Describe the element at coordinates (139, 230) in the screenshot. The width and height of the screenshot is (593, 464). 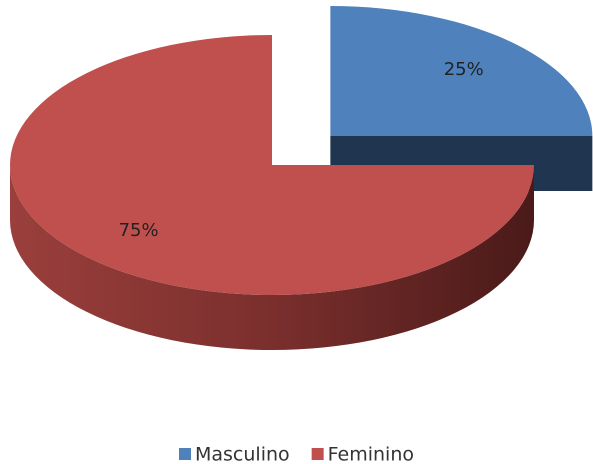
I see `data-label: 75%` at that location.